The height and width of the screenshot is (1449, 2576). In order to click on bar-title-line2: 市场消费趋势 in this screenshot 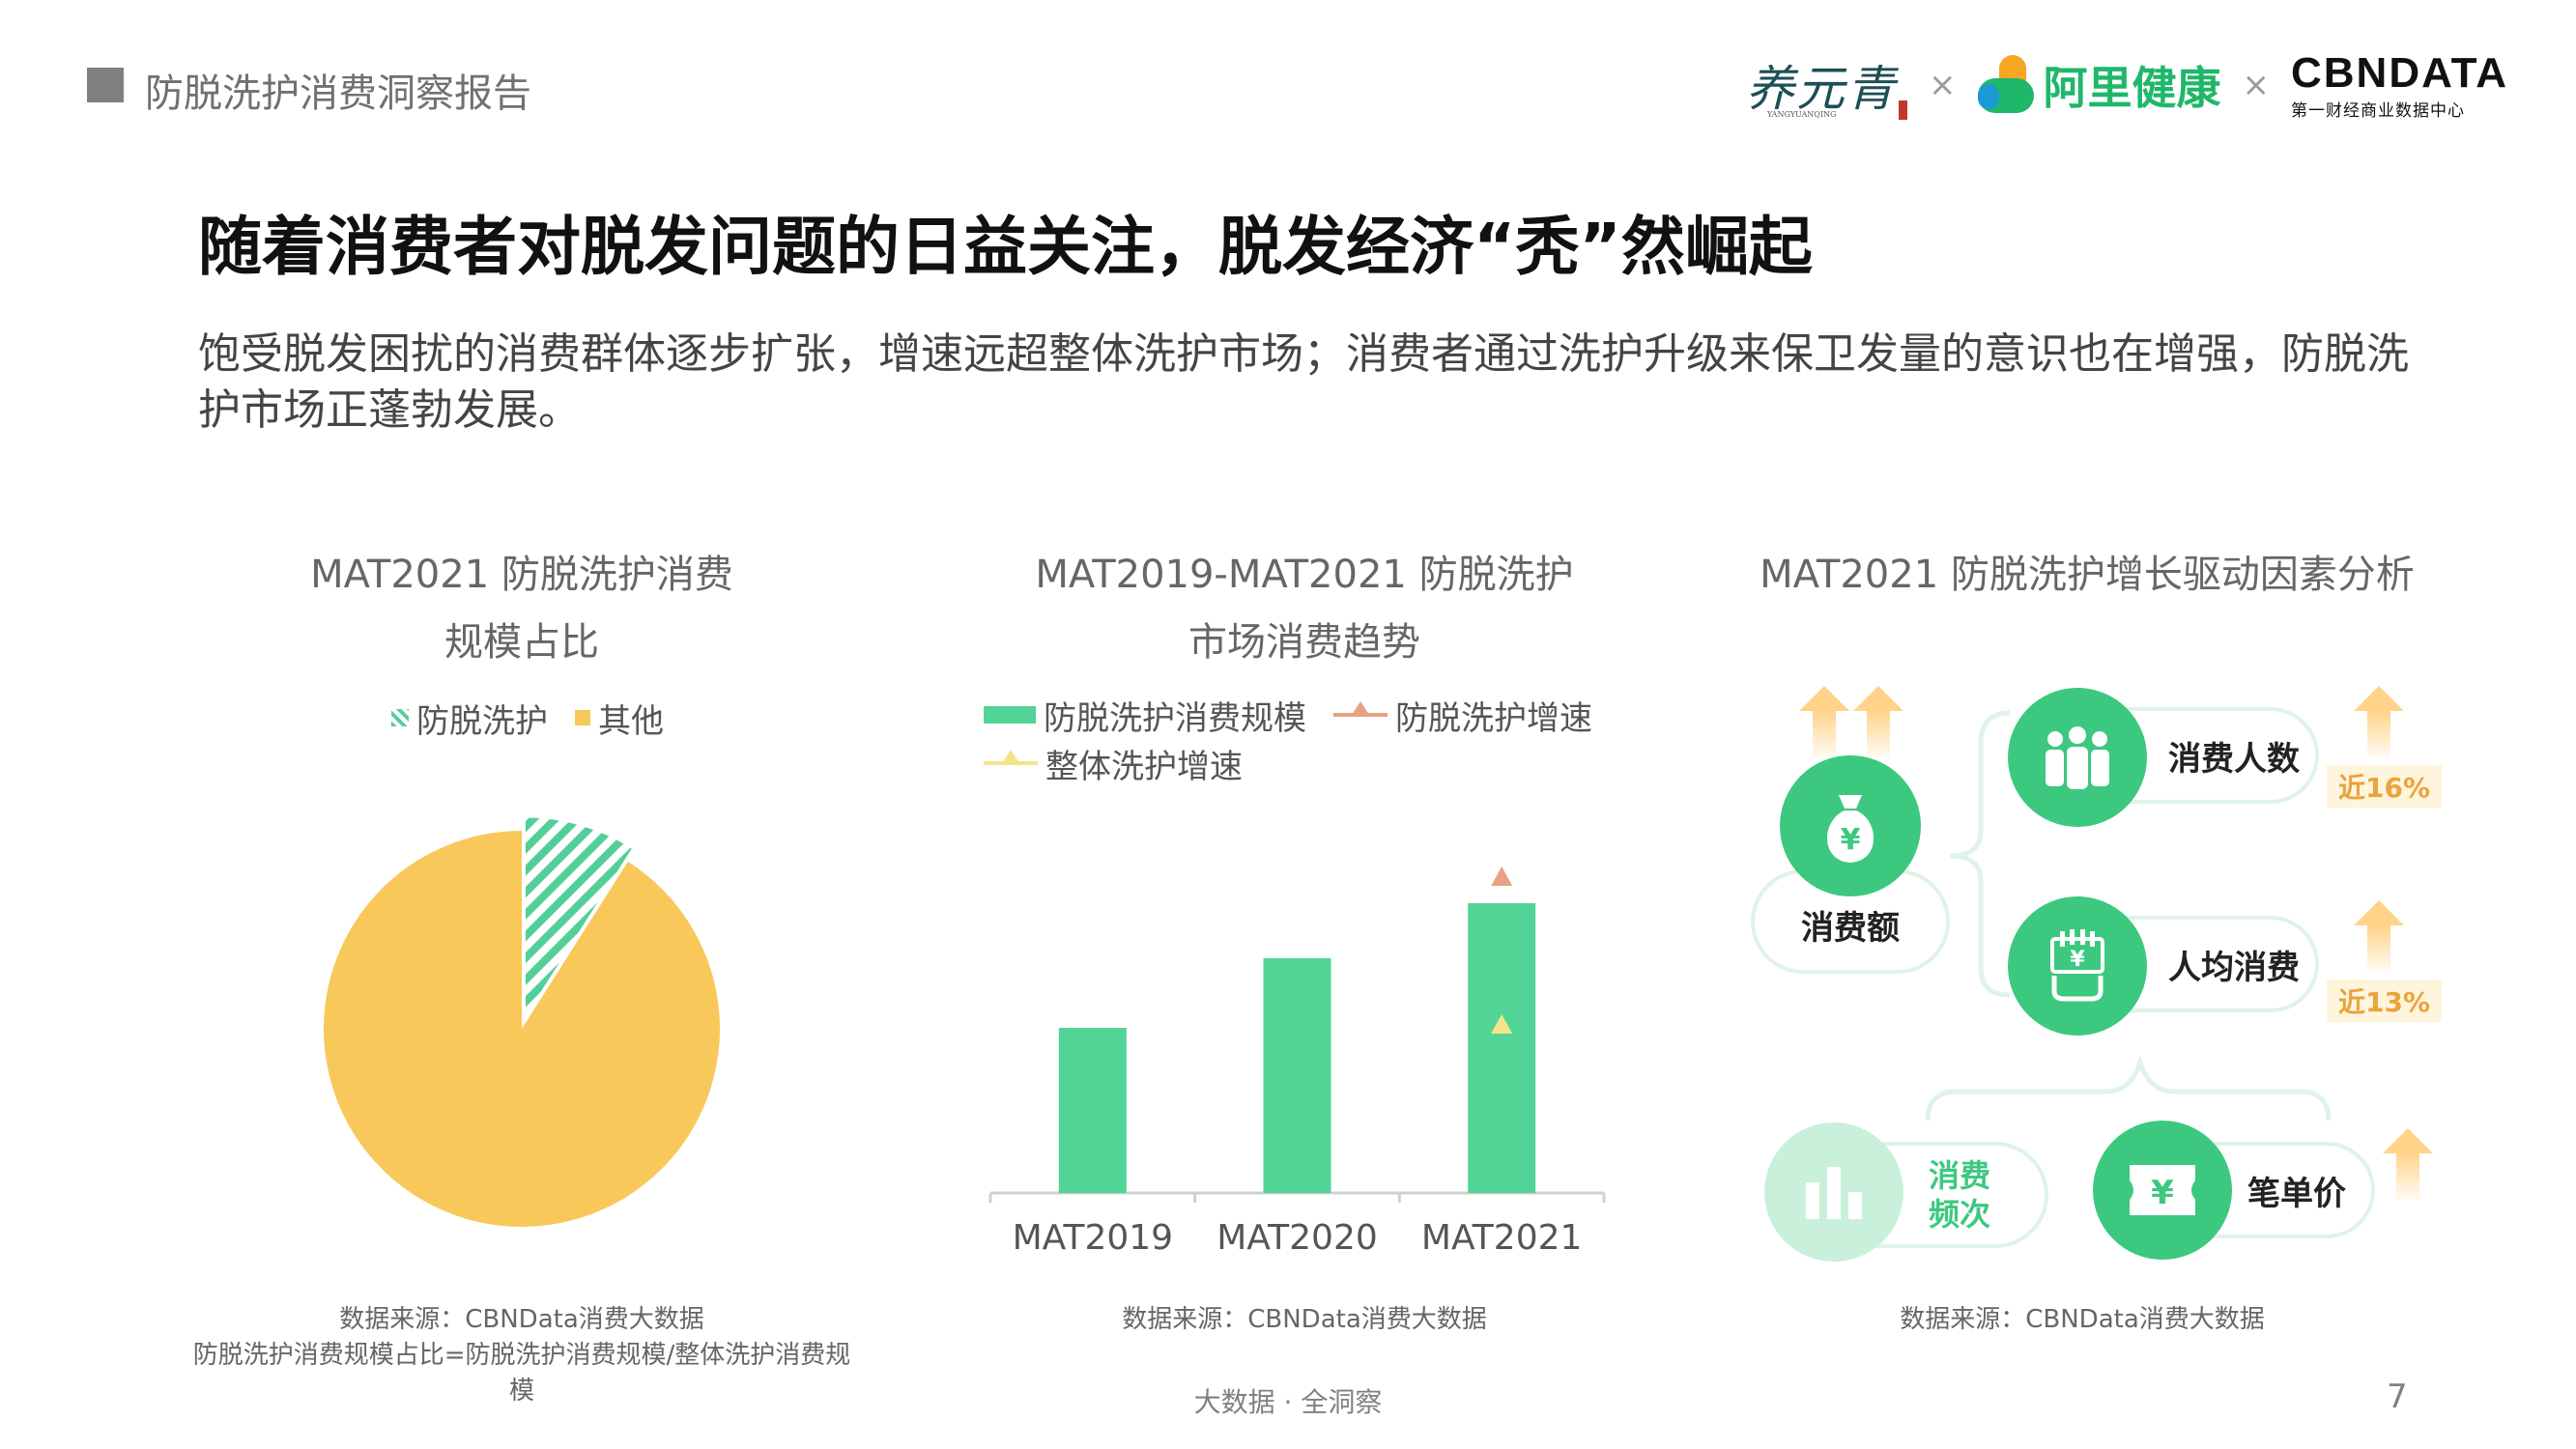, I will do `click(1304, 642)`.